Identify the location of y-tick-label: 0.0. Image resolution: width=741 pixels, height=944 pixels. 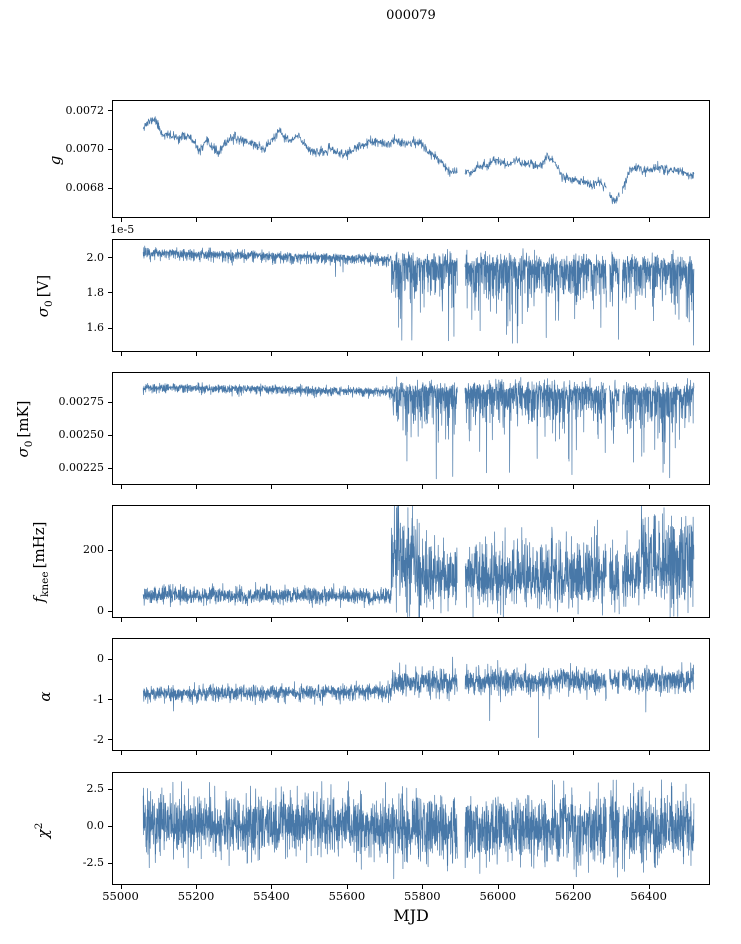
(95, 826).